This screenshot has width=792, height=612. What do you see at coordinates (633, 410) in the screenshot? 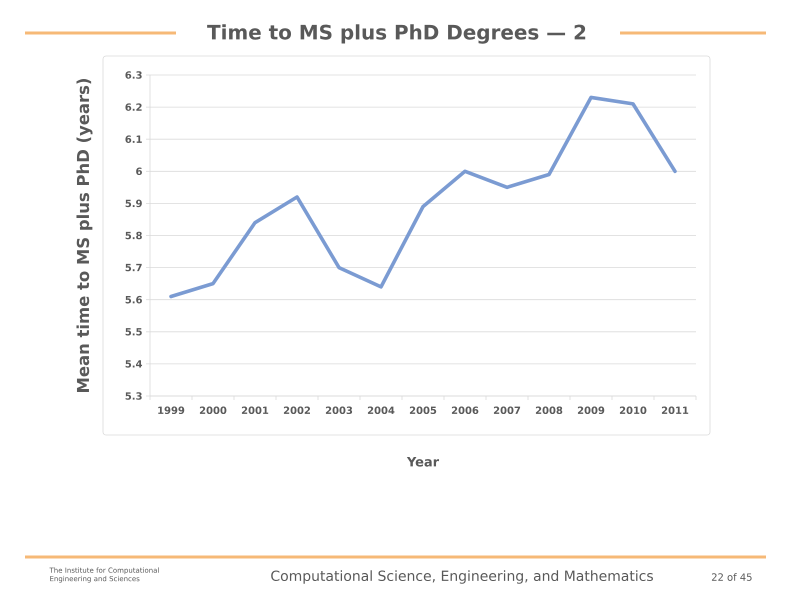
I see `x-tick-label: 2010` at bounding box center [633, 410].